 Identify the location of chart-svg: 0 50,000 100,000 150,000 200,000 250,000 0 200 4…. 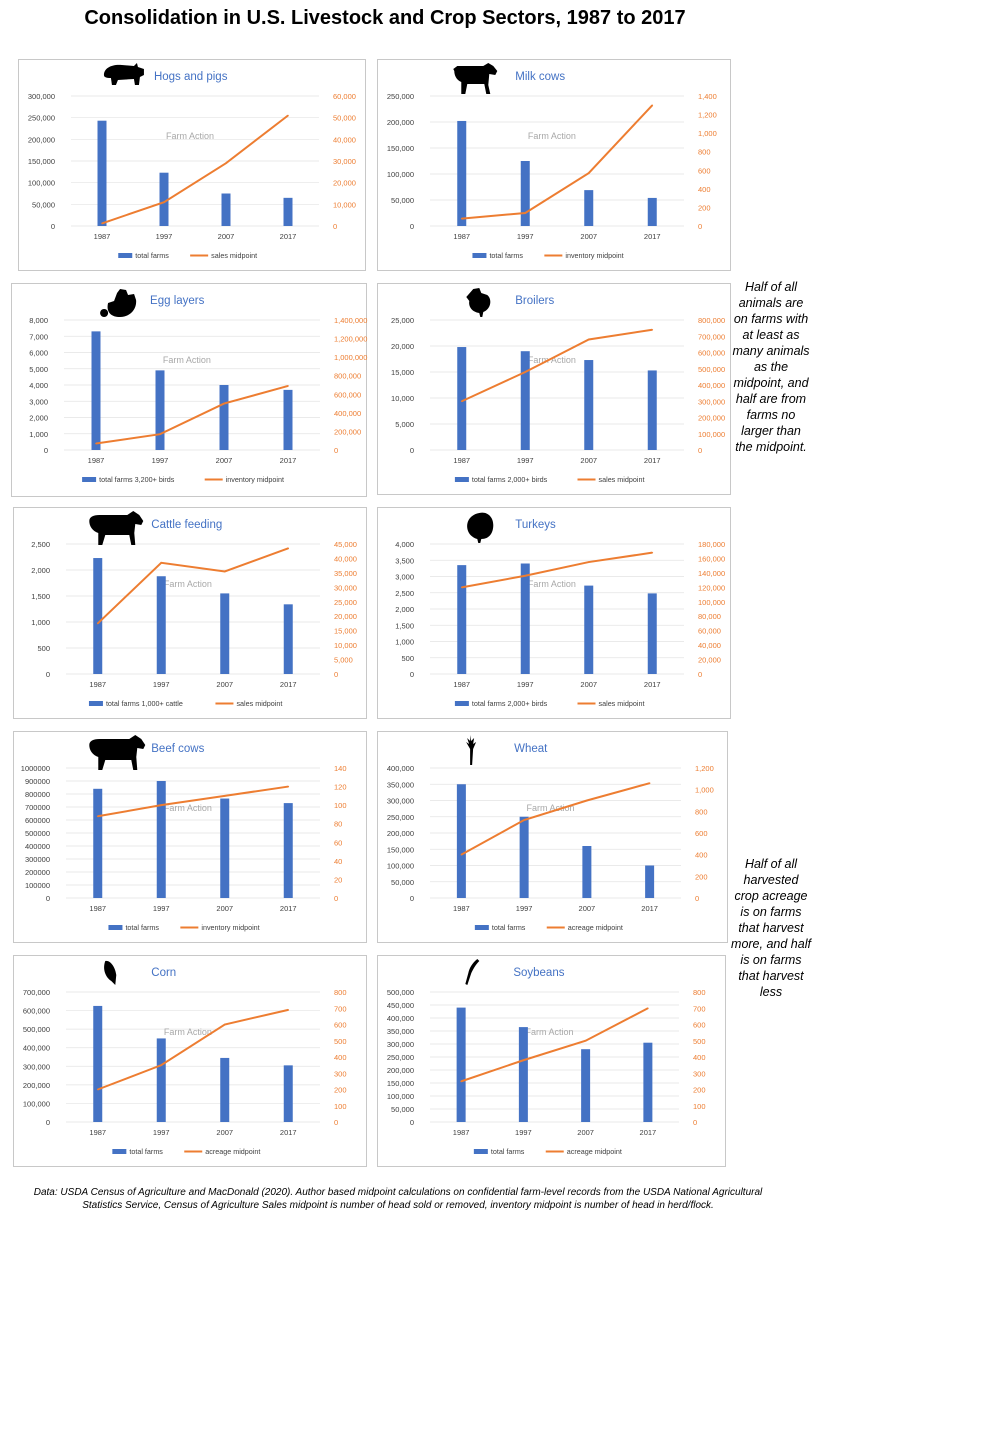
(552, 161).